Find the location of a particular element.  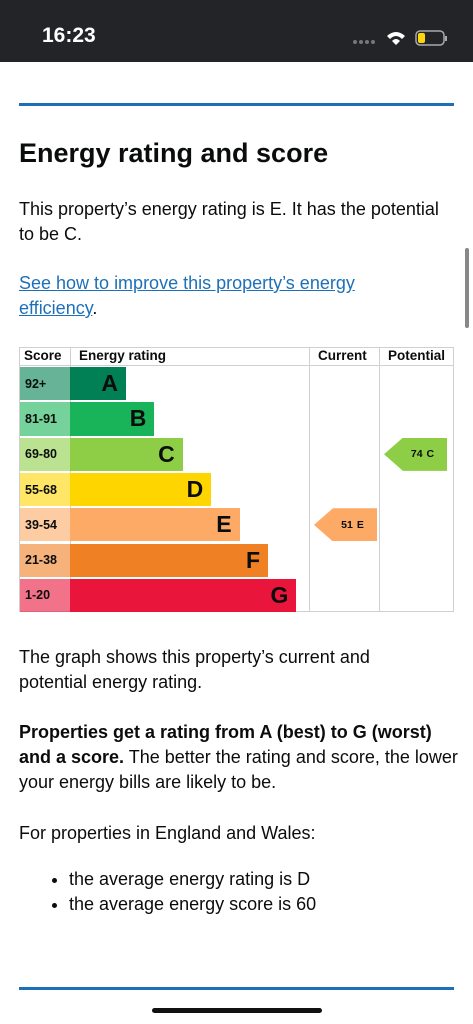

average-item: the average energy rating is D is located at coordinates (192, 879).